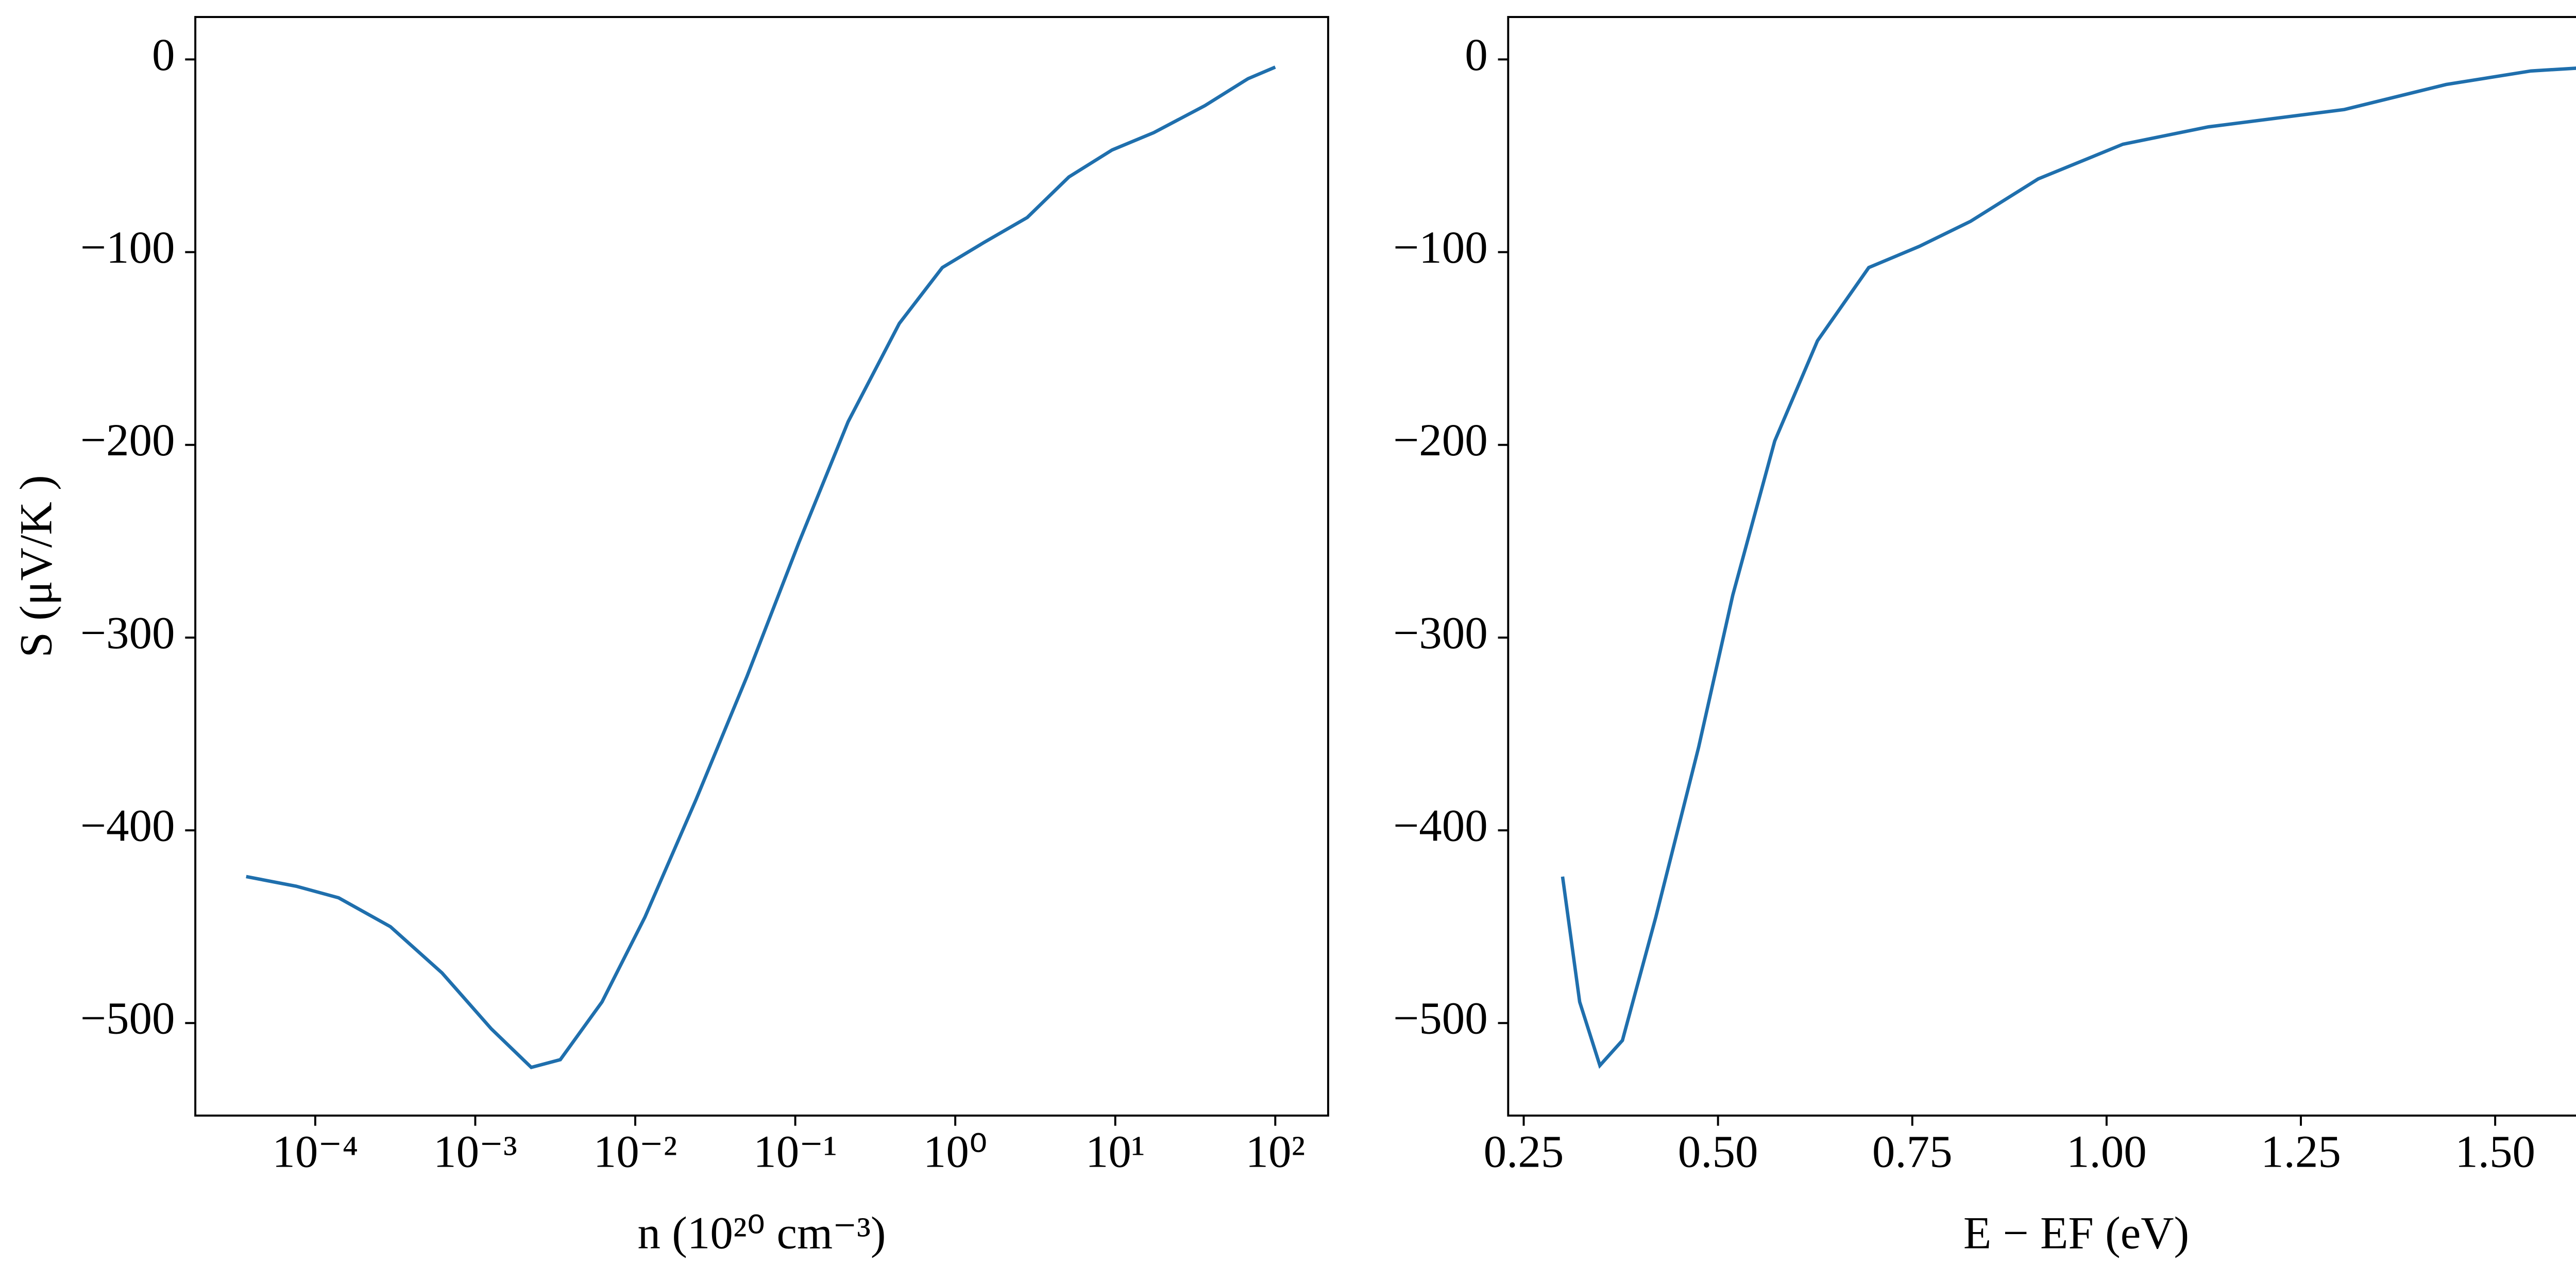 The width and height of the screenshot is (2576, 1282). What do you see at coordinates (1115, 1151) in the screenshot?
I see `x-tick-label: 10¹` at bounding box center [1115, 1151].